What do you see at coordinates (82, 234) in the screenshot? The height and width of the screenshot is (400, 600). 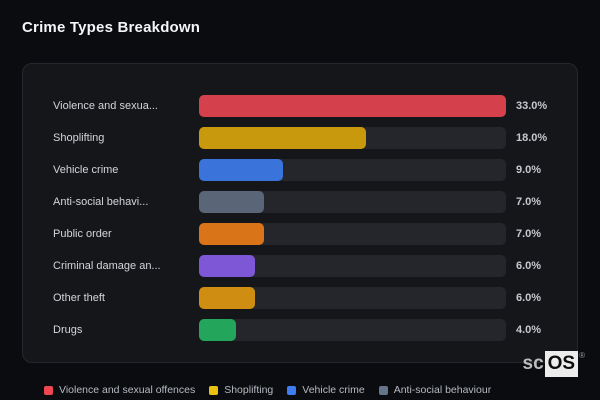 I see `bar-category-label: Public order` at bounding box center [82, 234].